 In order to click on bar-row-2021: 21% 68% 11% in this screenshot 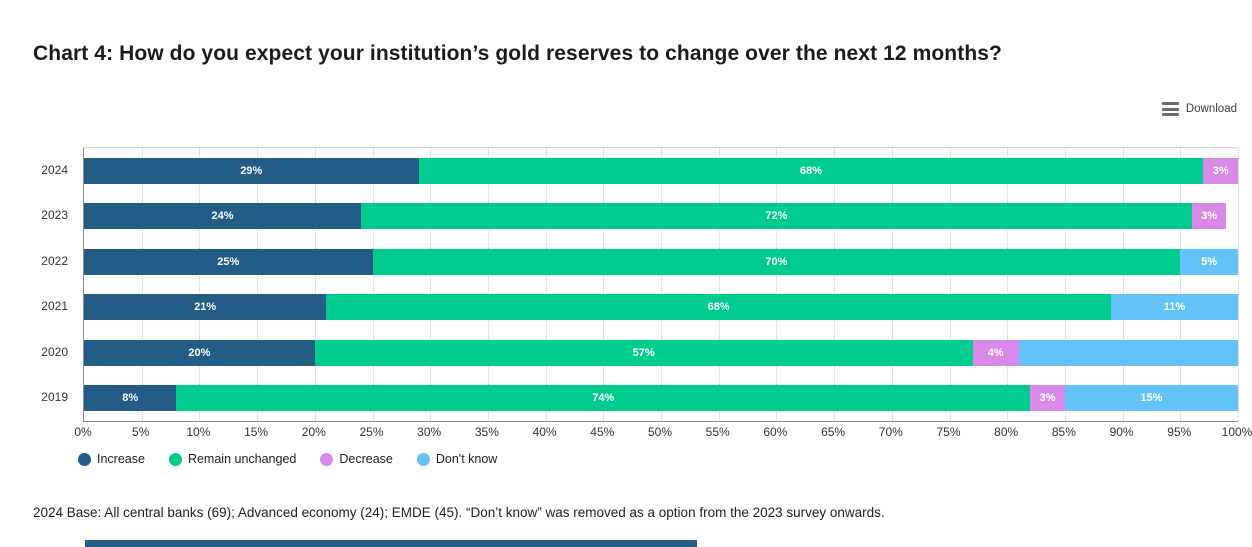, I will do `click(661, 307)`.